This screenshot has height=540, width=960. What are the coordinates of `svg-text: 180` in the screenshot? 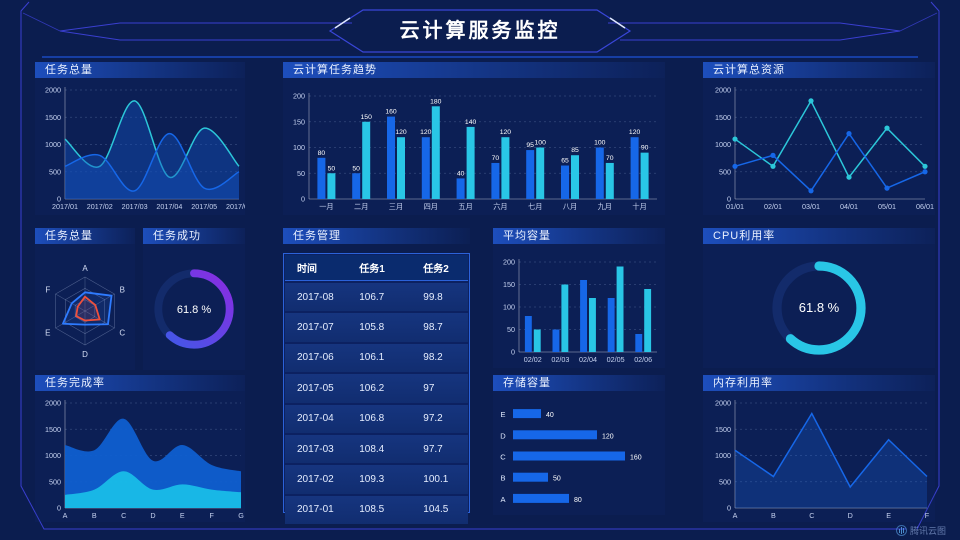 It's located at (436, 101).